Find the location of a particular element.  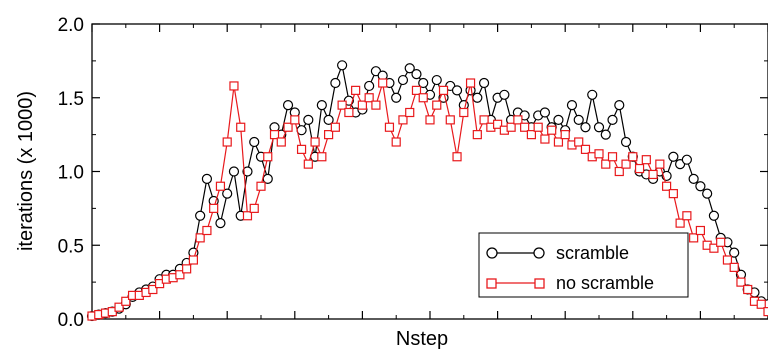

y-axis-label: iterations (x 1000) is located at coordinates (26, 171).